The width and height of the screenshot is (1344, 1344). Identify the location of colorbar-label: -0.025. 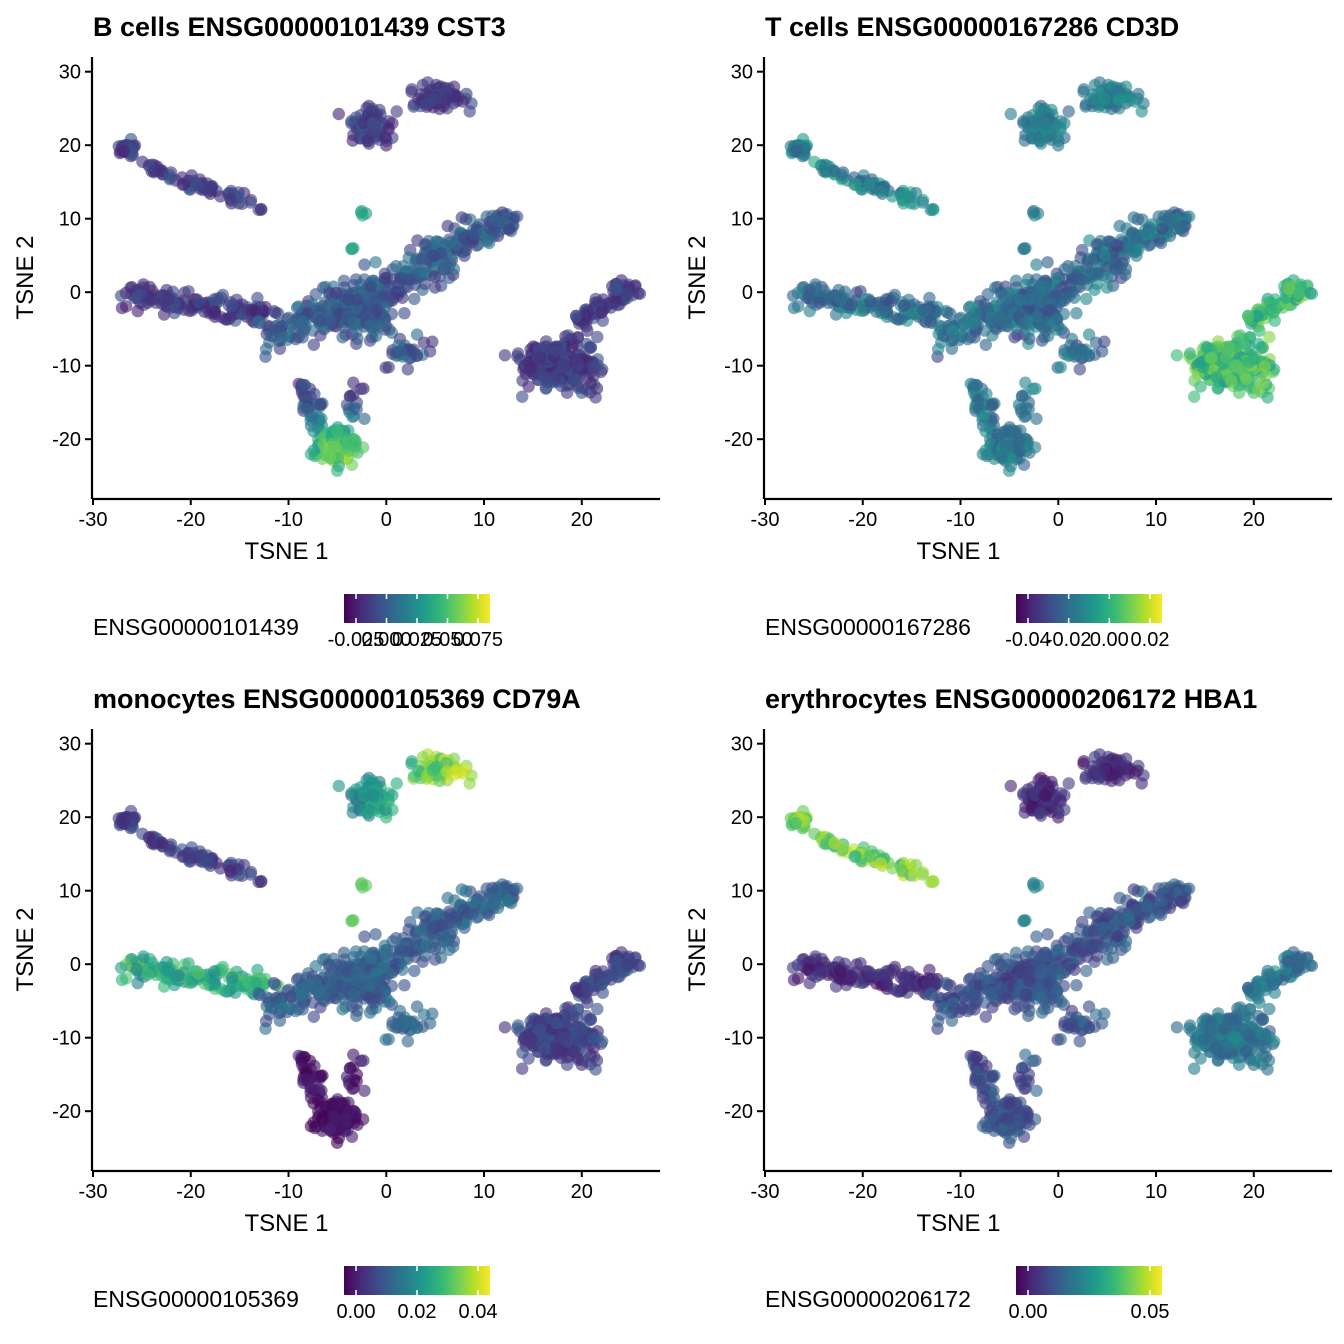
(356, 640).